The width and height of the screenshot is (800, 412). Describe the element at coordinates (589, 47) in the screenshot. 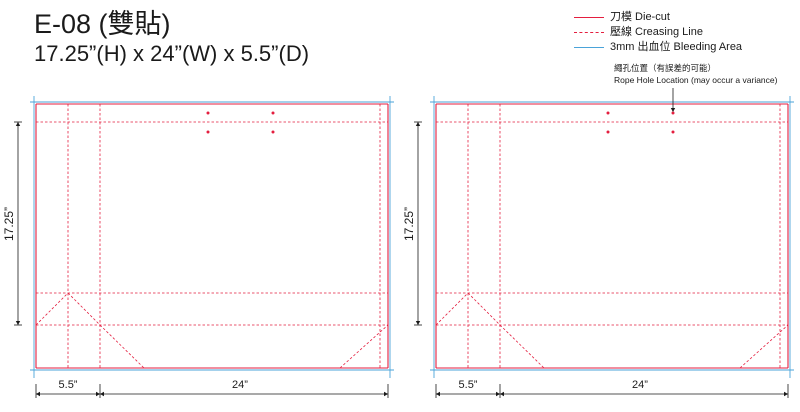

I see `bleeding-area-swatch` at that location.